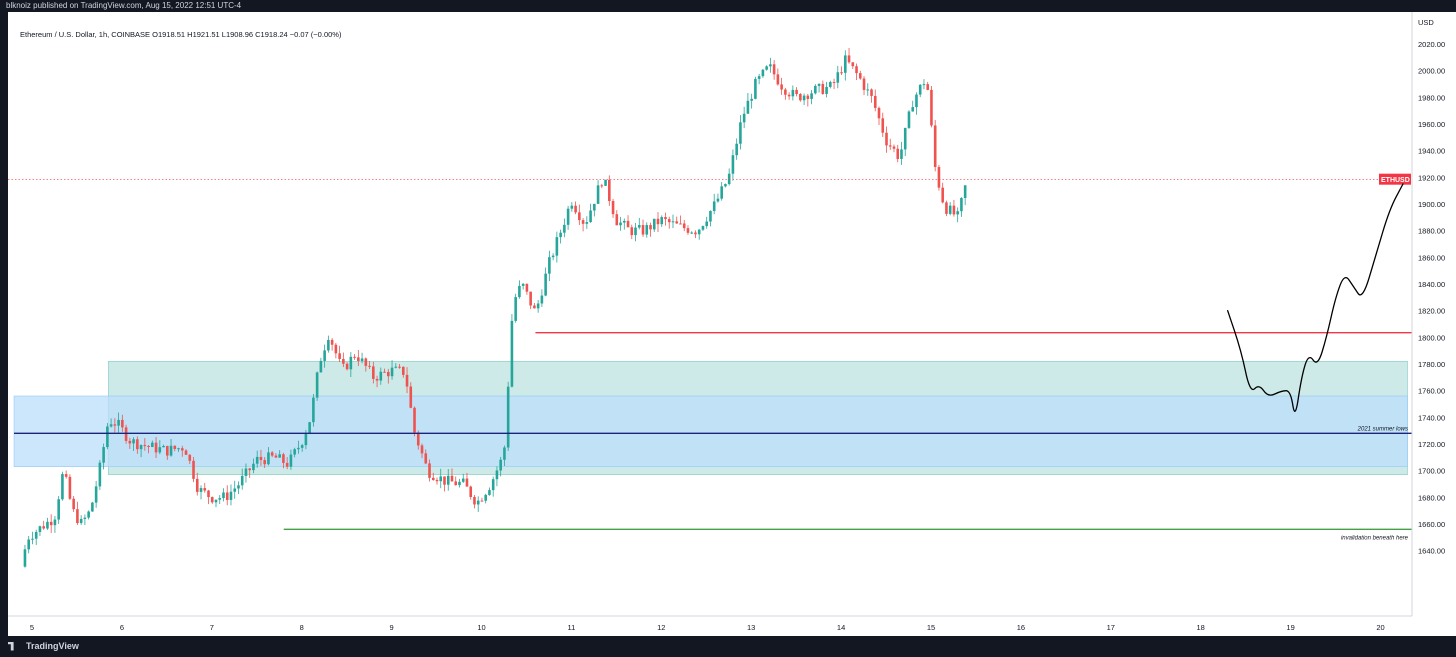  What do you see at coordinates (1431, 417) in the screenshot?
I see `price-tick-label: 1740.00` at bounding box center [1431, 417].